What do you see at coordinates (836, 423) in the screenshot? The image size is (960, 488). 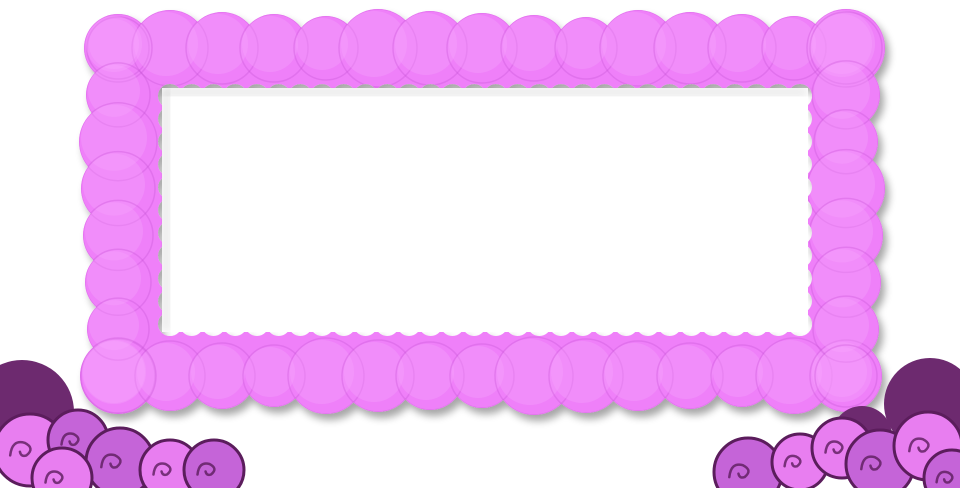 I see `cloud-cluster-right` at bounding box center [836, 423].